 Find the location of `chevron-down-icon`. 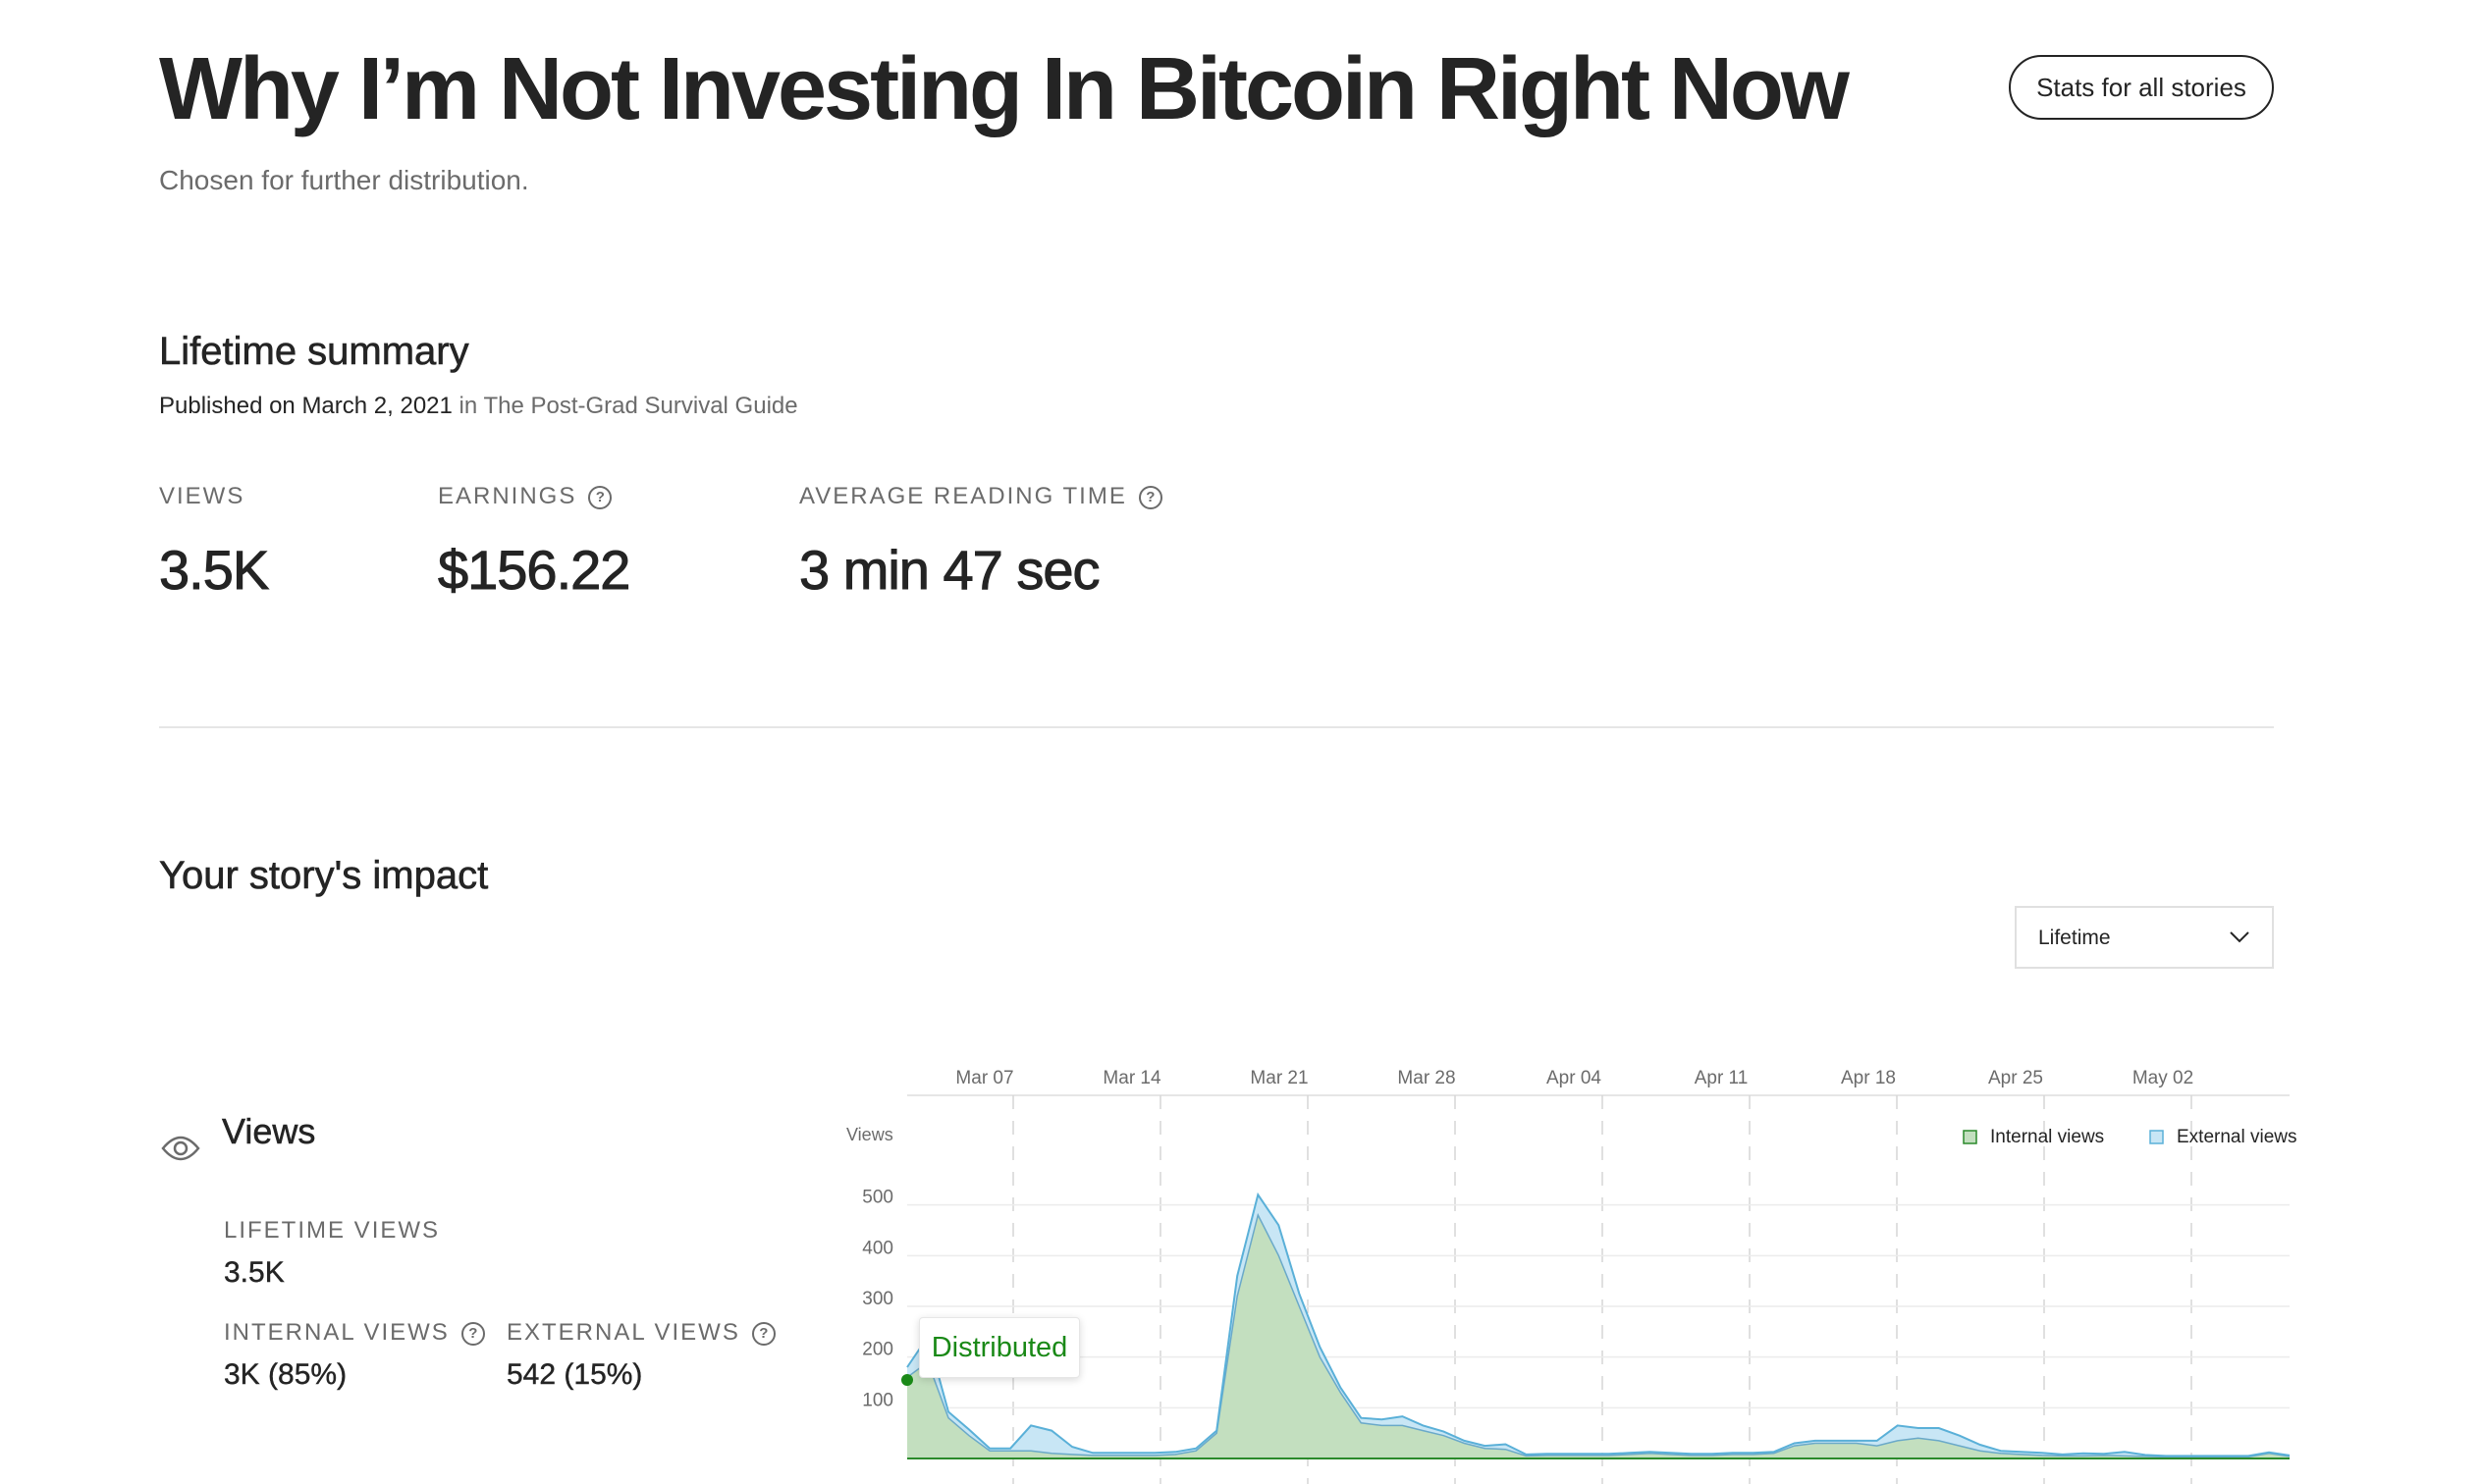

chevron-down-icon is located at coordinates (2239, 937).